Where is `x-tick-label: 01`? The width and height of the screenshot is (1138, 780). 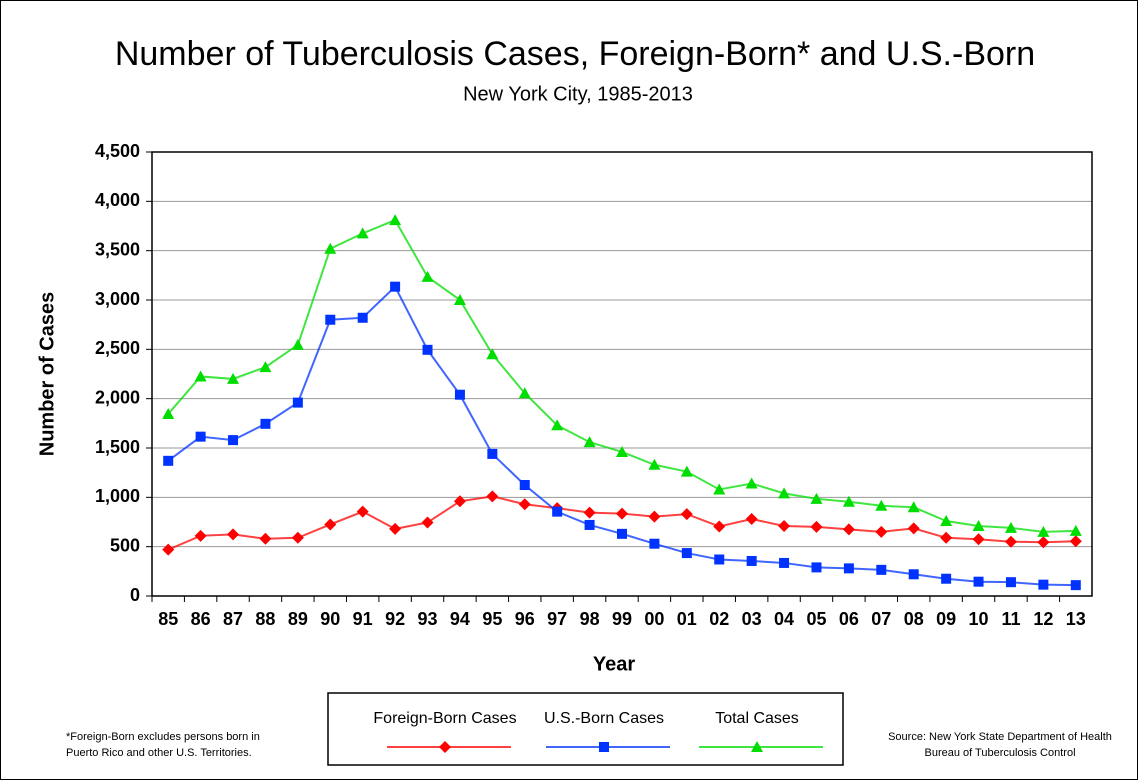 x-tick-label: 01 is located at coordinates (687, 619).